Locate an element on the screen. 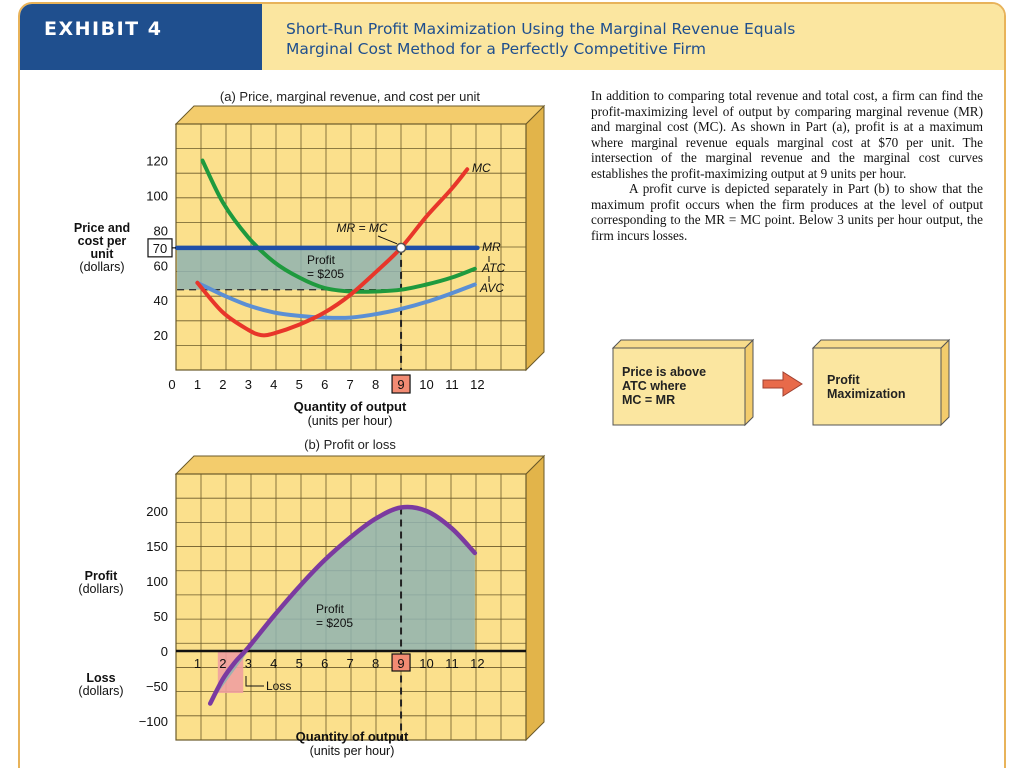 The height and width of the screenshot is (768, 1024). y-tick-b: 50 is located at coordinates (161, 616).